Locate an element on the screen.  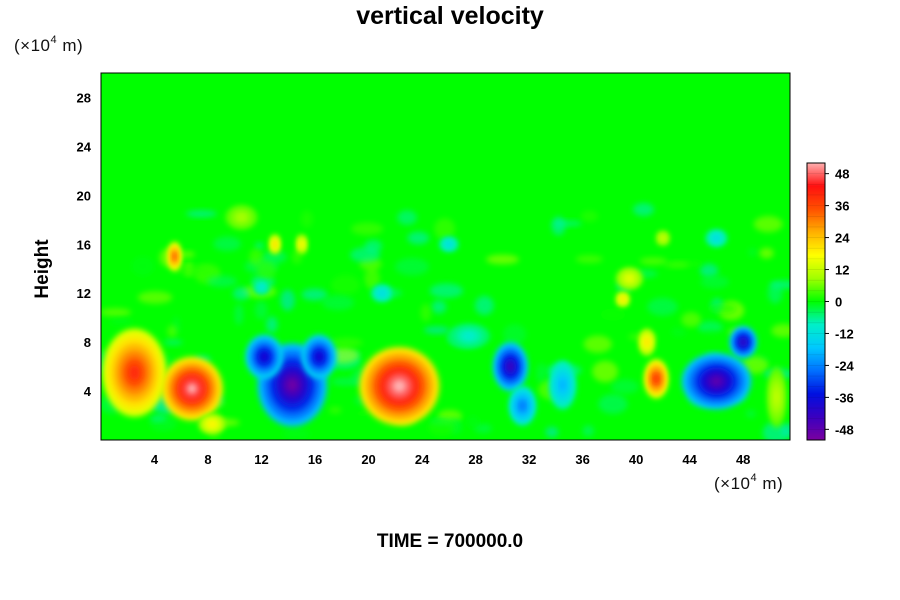
x-tick-label: 36 is located at coordinates (582, 459).